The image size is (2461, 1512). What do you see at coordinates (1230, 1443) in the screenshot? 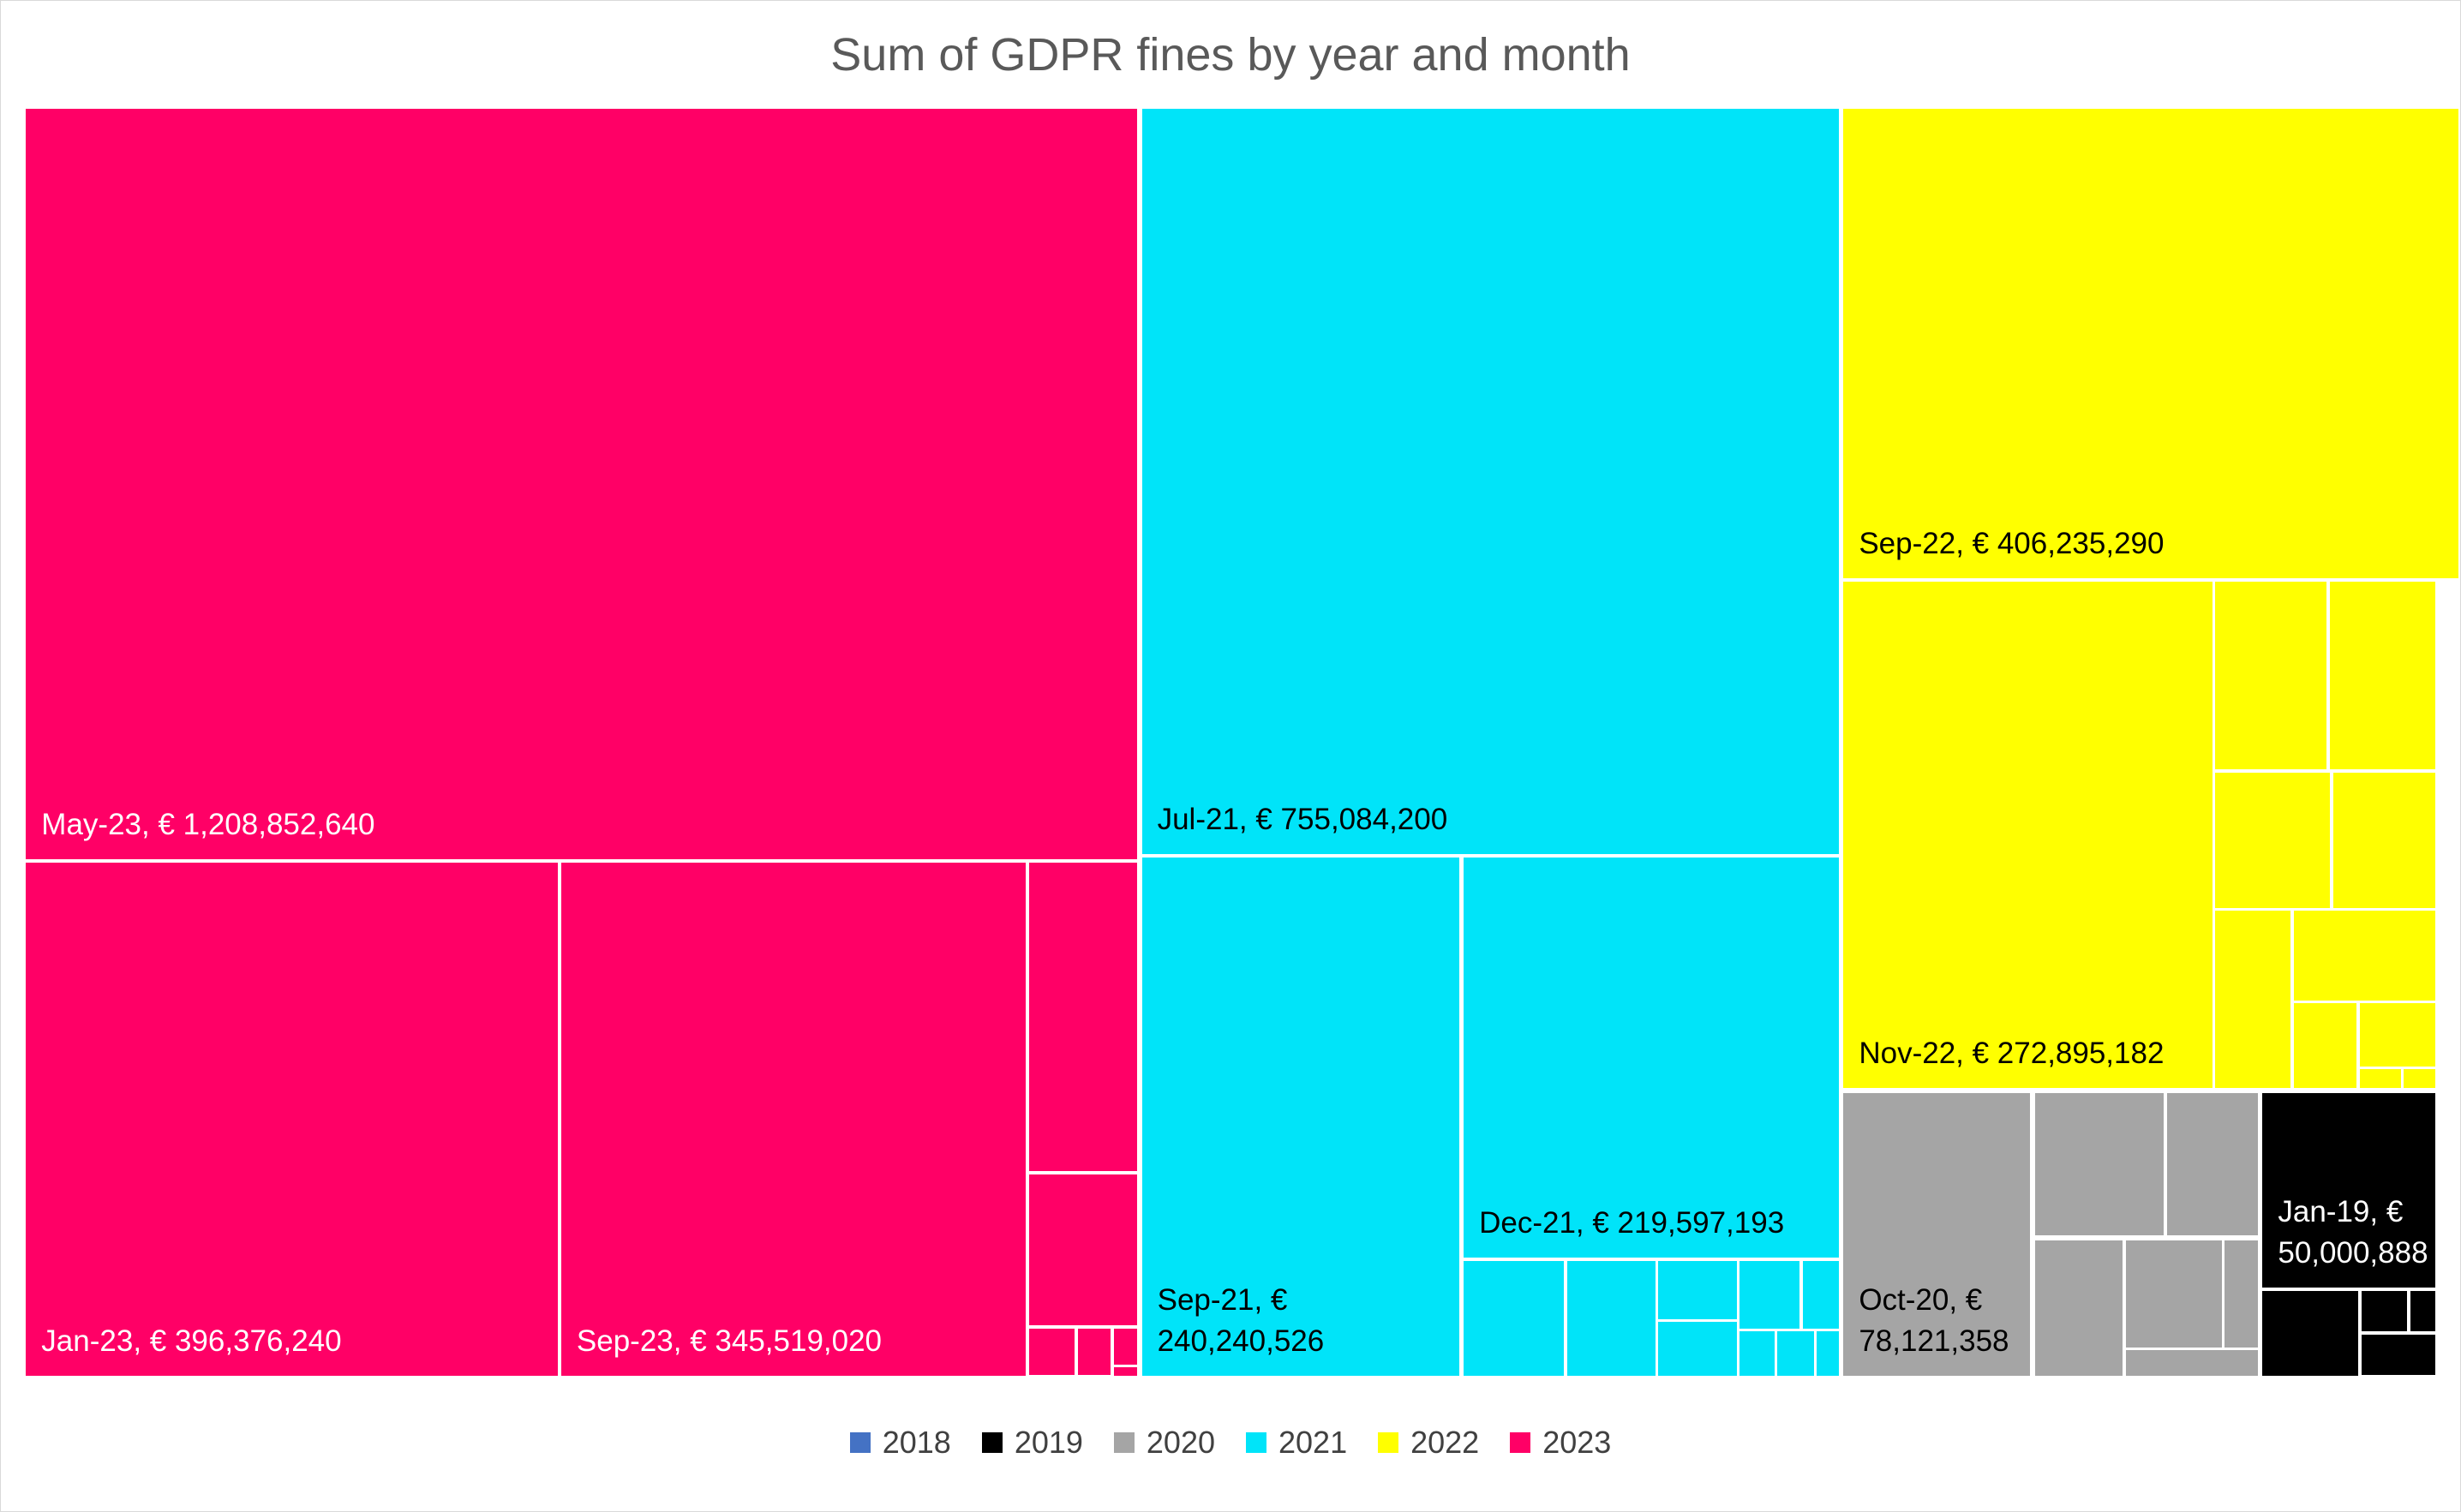
I see `legend: 2018 2019 2020 2021 2022 2023` at bounding box center [1230, 1443].